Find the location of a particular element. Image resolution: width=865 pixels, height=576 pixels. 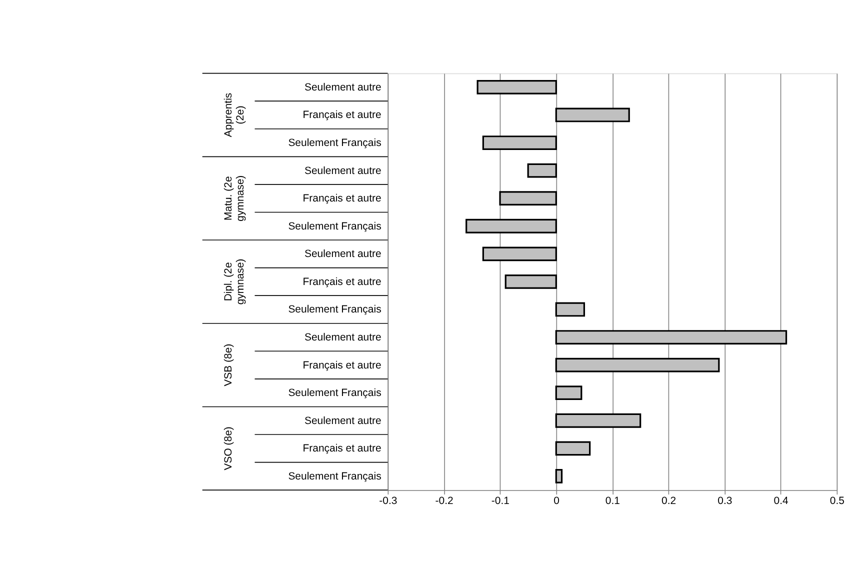

x-tick-label: 0.3 is located at coordinates (725, 502).